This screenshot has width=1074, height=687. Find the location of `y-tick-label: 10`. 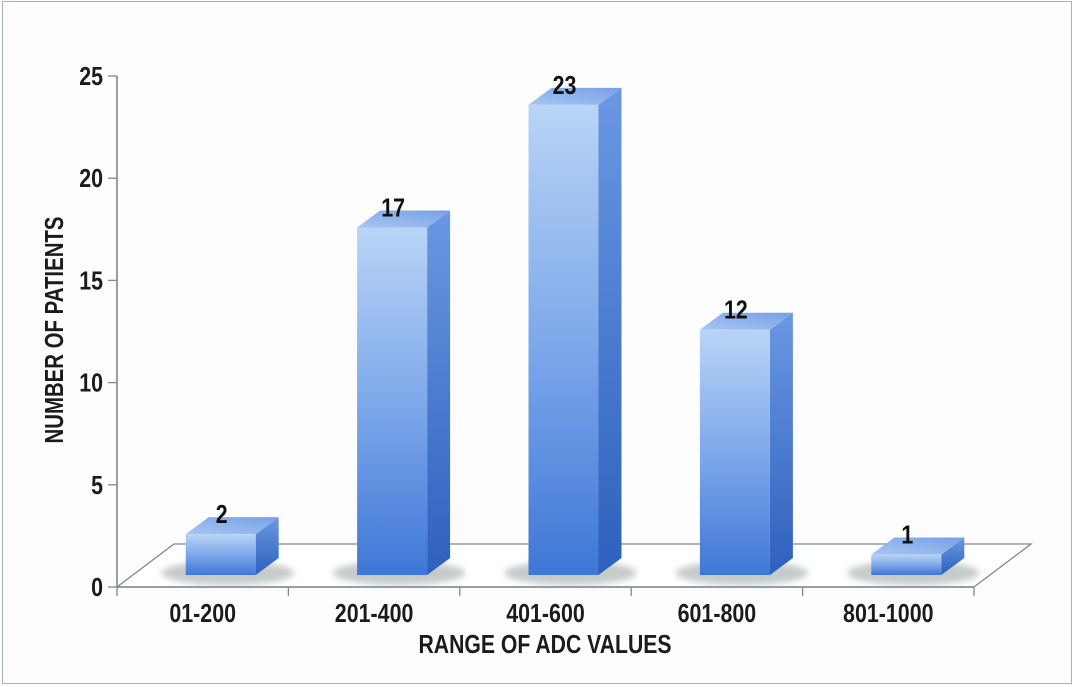

y-tick-label: 10 is located at coordinates (91, 383).